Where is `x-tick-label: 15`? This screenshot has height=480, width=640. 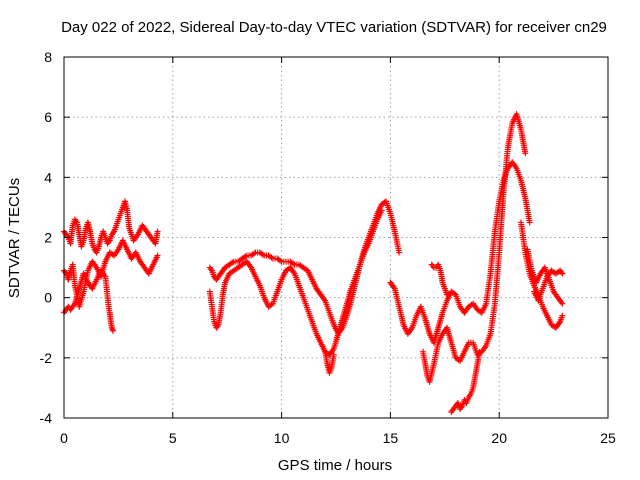
x-tick-label: 15 is located at coordinates (391, 438).